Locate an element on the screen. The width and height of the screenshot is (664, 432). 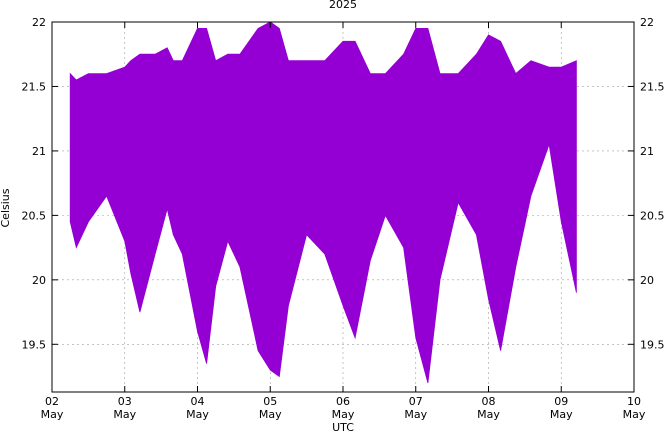
x-tick-day: 05 is located at coordinates (270, 401).